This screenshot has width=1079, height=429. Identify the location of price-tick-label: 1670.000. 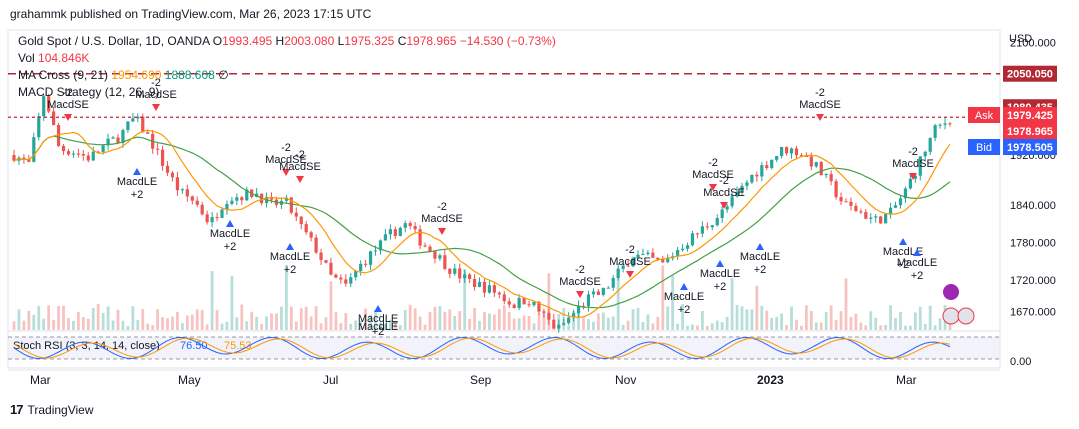
(1033, 312).